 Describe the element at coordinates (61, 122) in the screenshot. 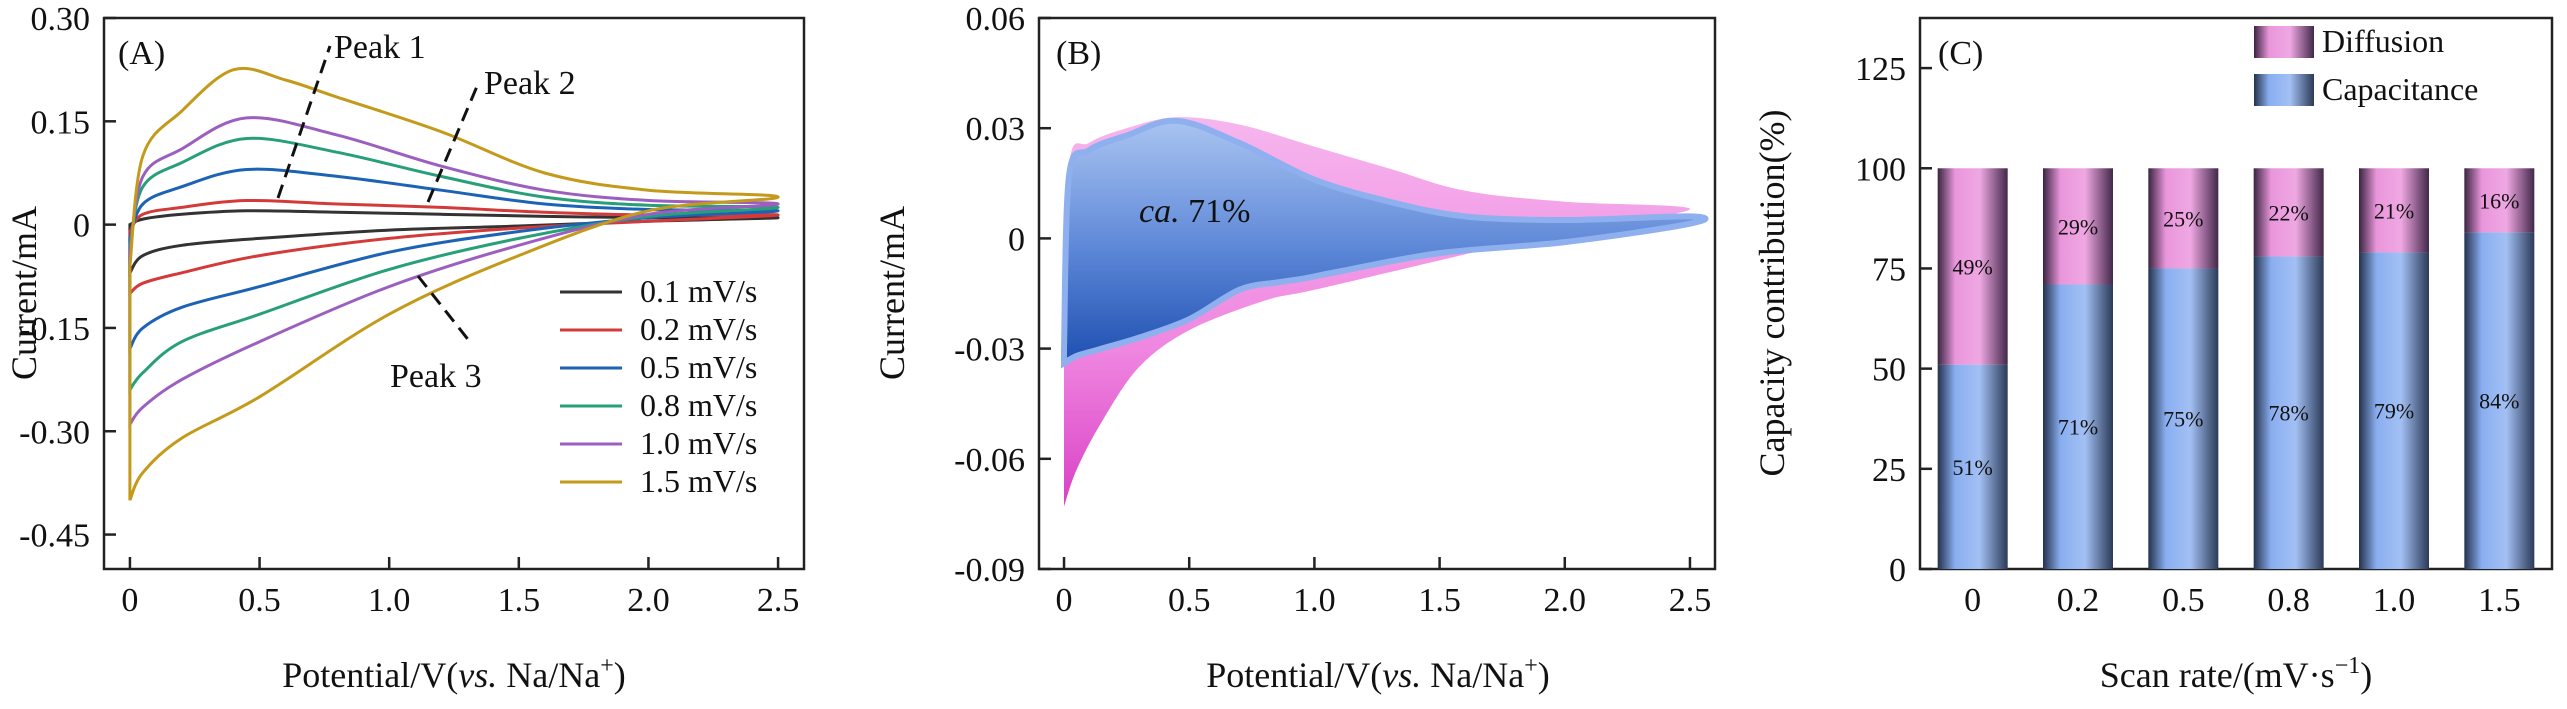

I see `y-tick-label: 0.15` at that location.